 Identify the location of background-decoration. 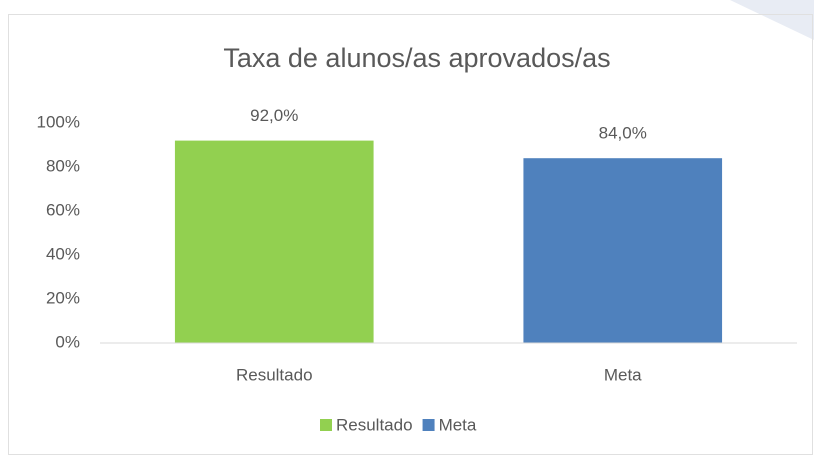
(772, 20).